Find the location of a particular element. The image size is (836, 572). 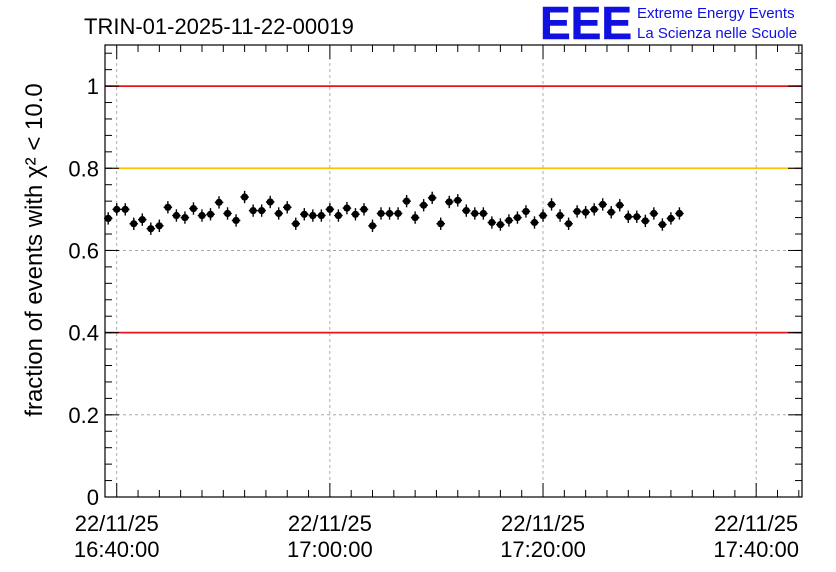

y-tick-labels: 0 0.2 0.4 0.6 0.8 1 is located at coordinates (83, 292).